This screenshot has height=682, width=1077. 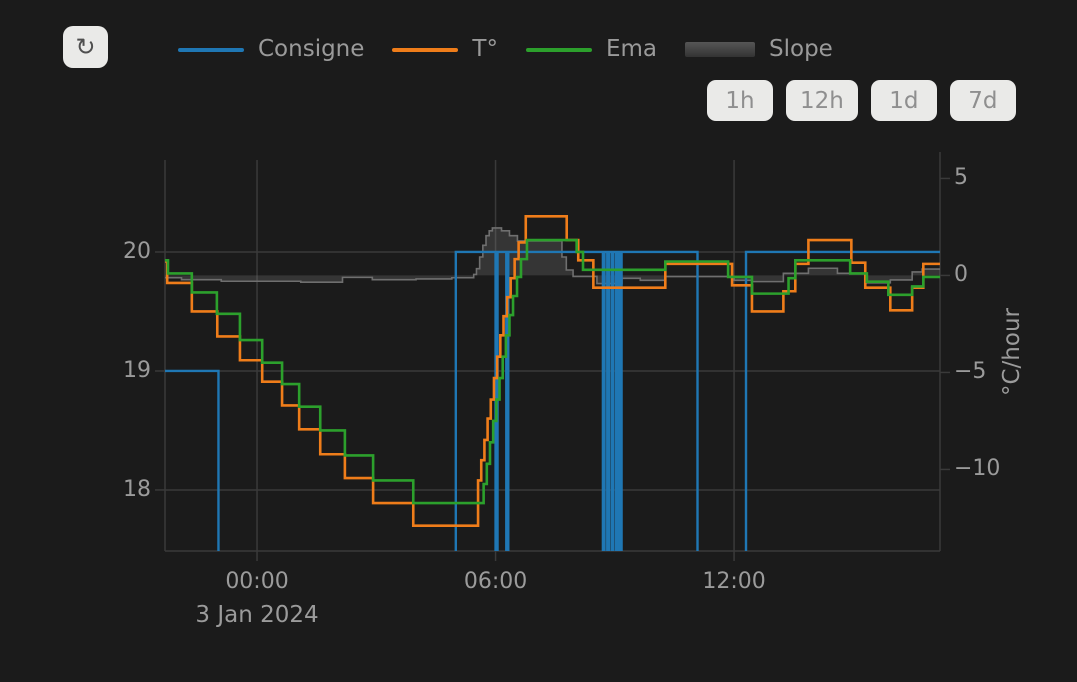 I want to click on legend-label: T°, so click(x=485, y=49).